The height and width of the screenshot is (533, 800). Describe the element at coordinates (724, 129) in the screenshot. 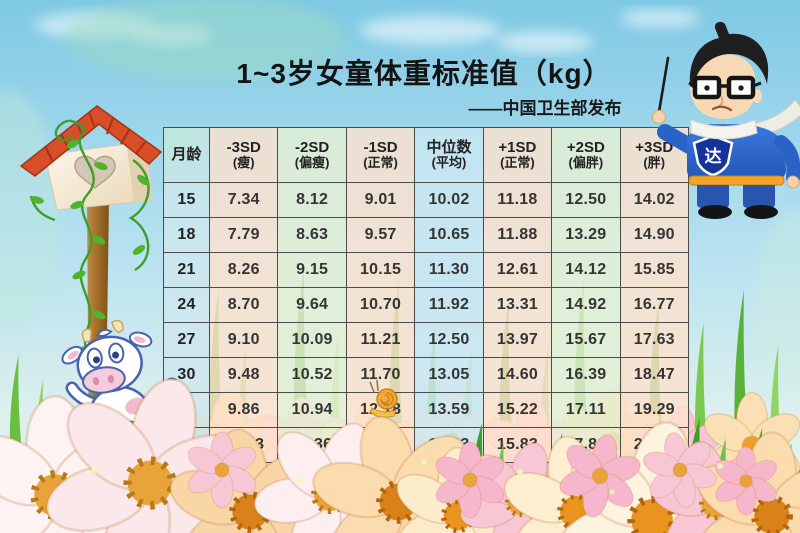

I see `scarf` at that location.